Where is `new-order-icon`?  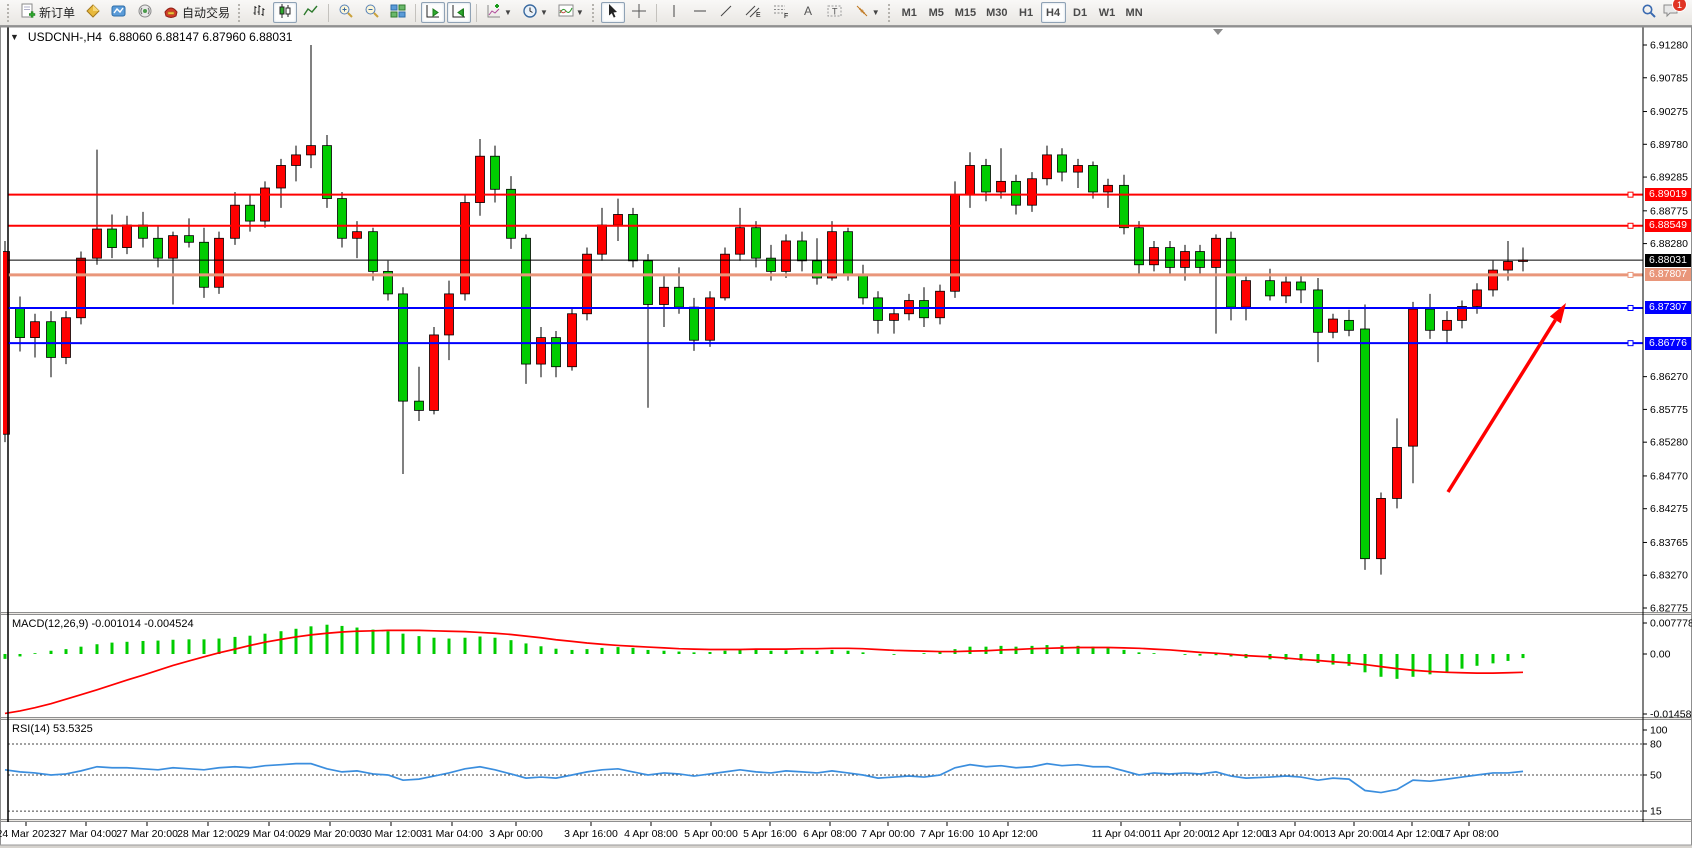
new-order-icon is located at coordinates (28, 12).